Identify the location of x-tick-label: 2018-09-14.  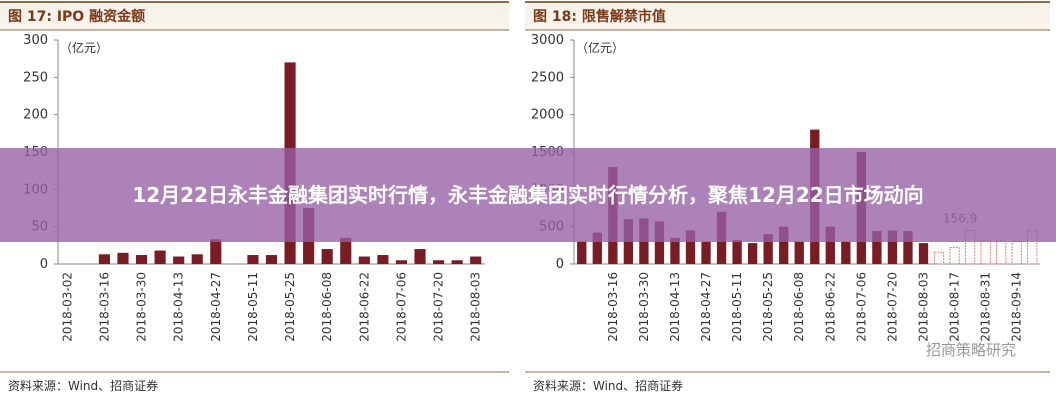
(1017, 307).